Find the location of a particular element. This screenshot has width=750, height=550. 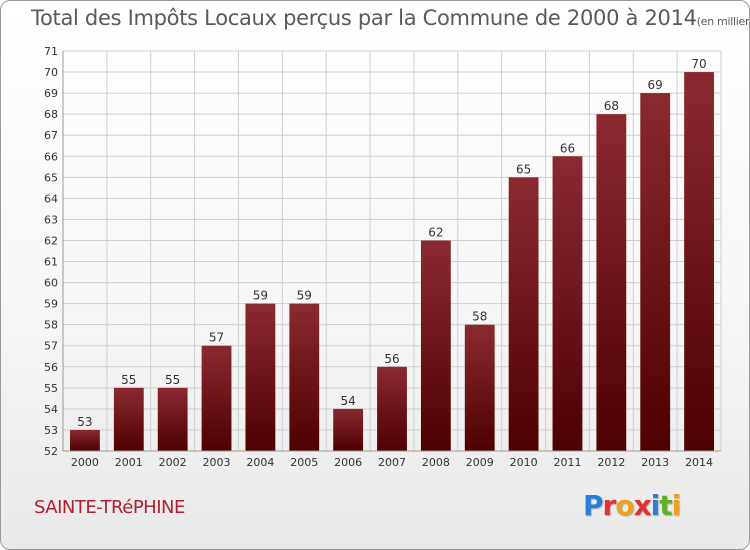

y-tick-label: 65 is located at coordinates (51, 177).